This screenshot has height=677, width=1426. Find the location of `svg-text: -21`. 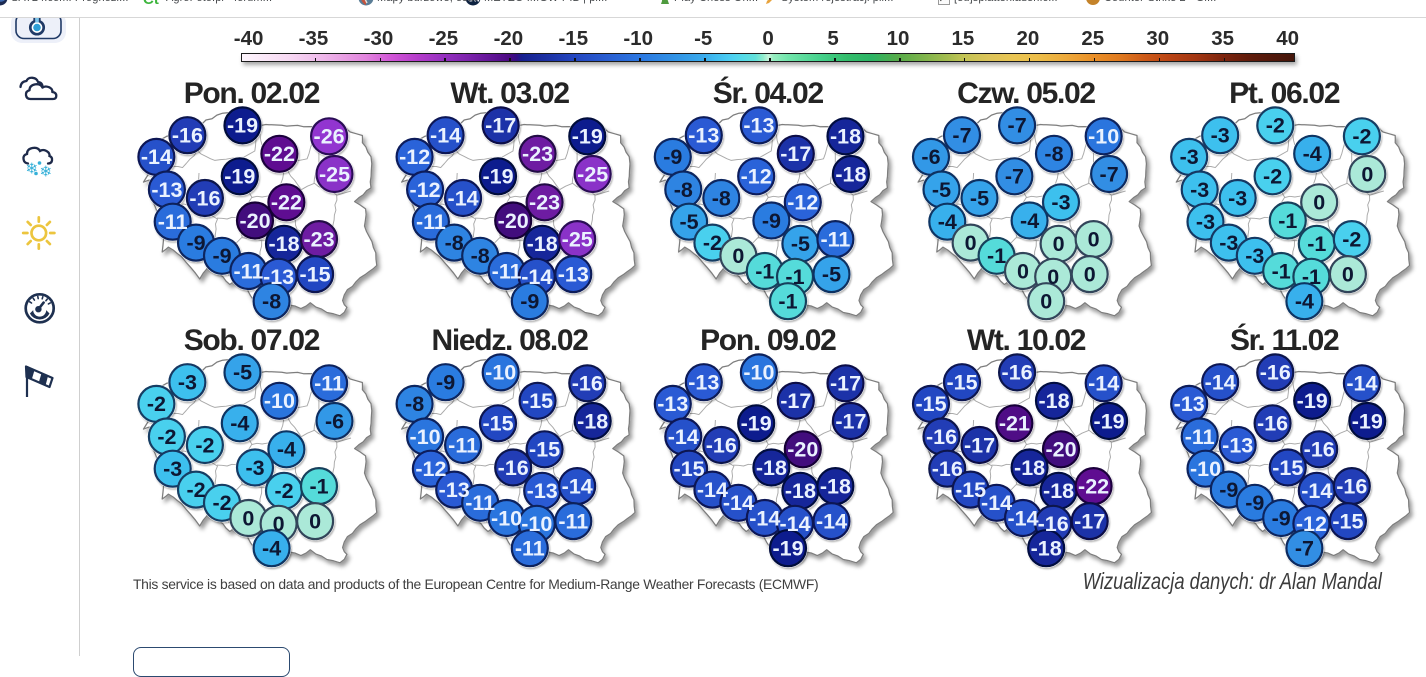

svg-text: -21 is located at coordinates (1014, 424).